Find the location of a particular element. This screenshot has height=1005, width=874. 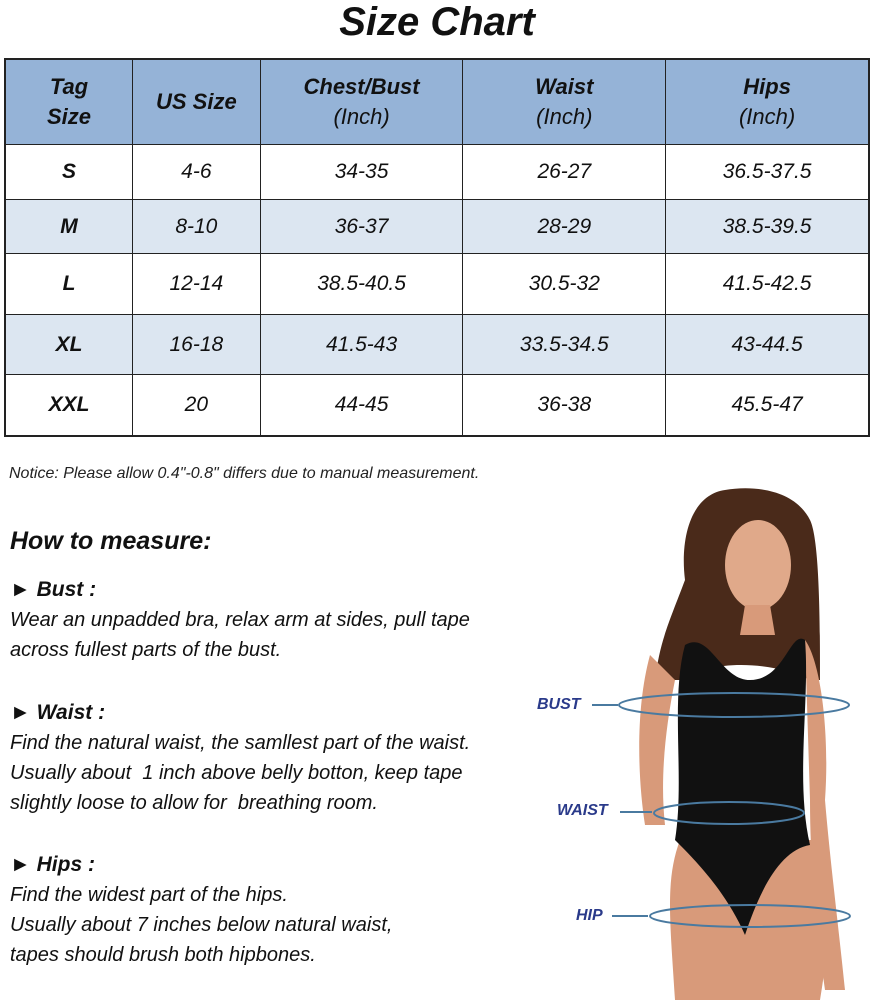

header-label: Tag Size is located at coordinates (68, 101).